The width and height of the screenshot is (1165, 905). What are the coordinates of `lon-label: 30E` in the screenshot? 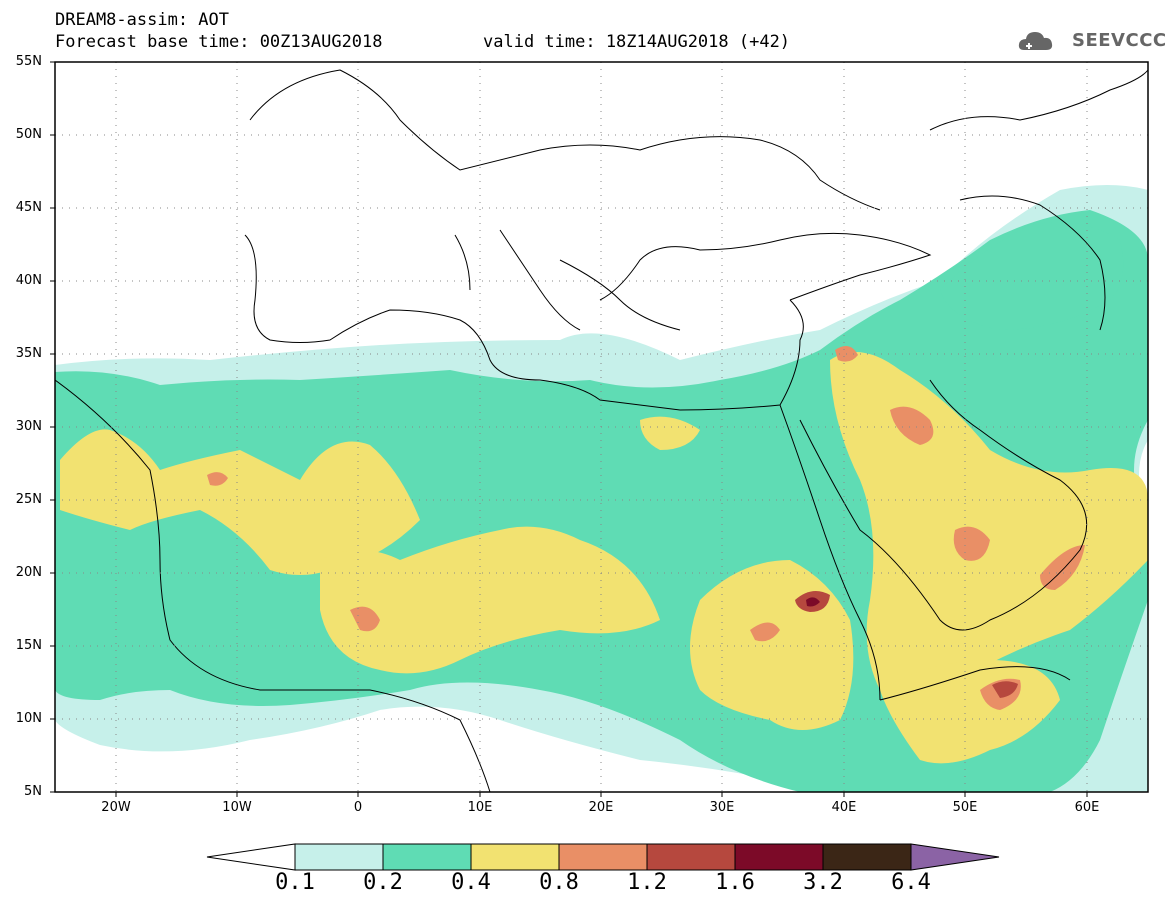 It's located at (722, 807).